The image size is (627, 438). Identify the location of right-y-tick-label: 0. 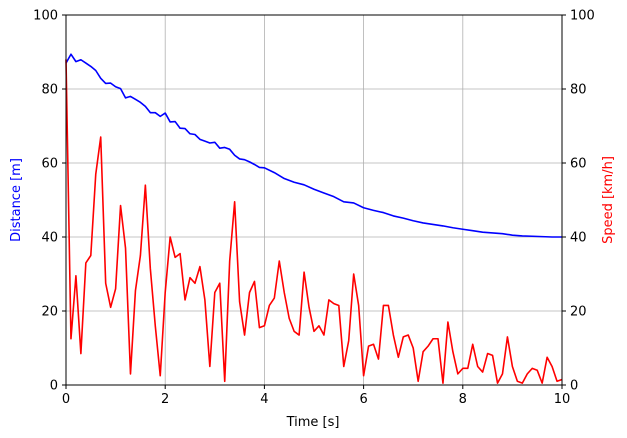
(574, 386).